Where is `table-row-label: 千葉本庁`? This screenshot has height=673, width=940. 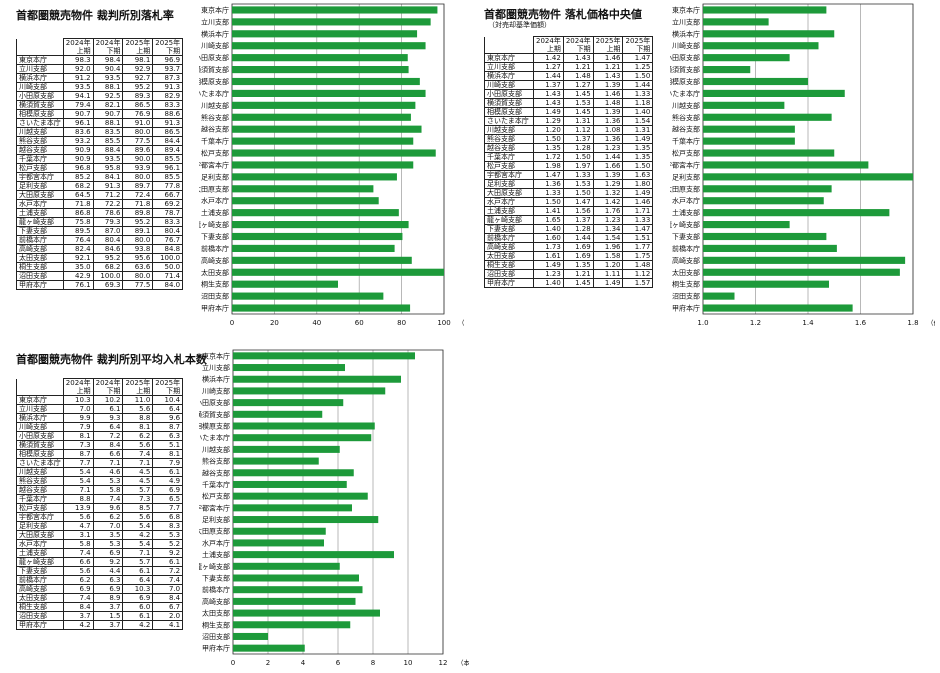 table-row-label: 千葉本庁 is located at coordinates (40, 499).